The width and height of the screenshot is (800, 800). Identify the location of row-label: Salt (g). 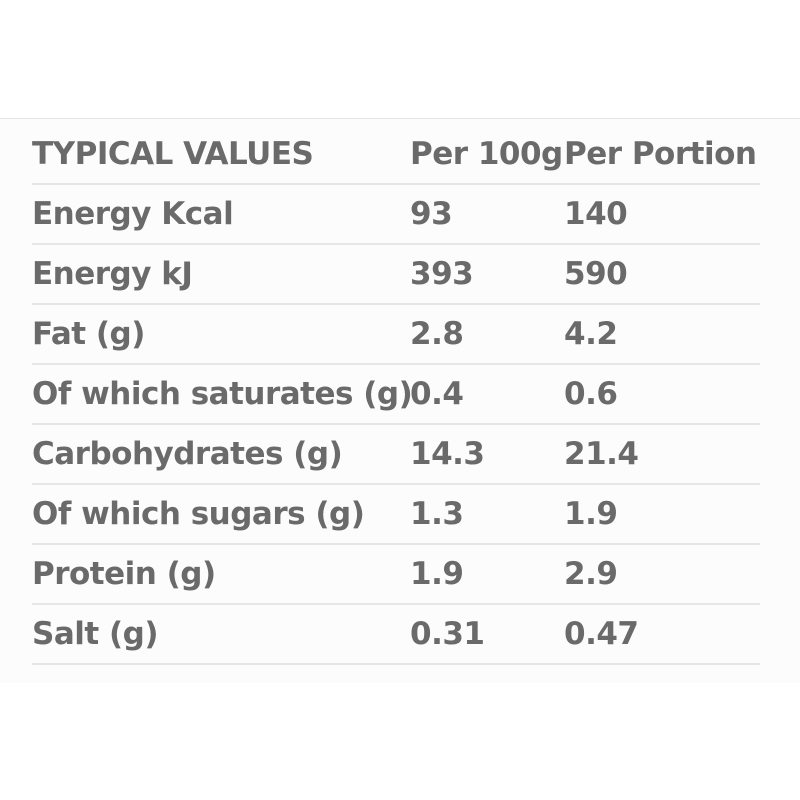
(221, 634).